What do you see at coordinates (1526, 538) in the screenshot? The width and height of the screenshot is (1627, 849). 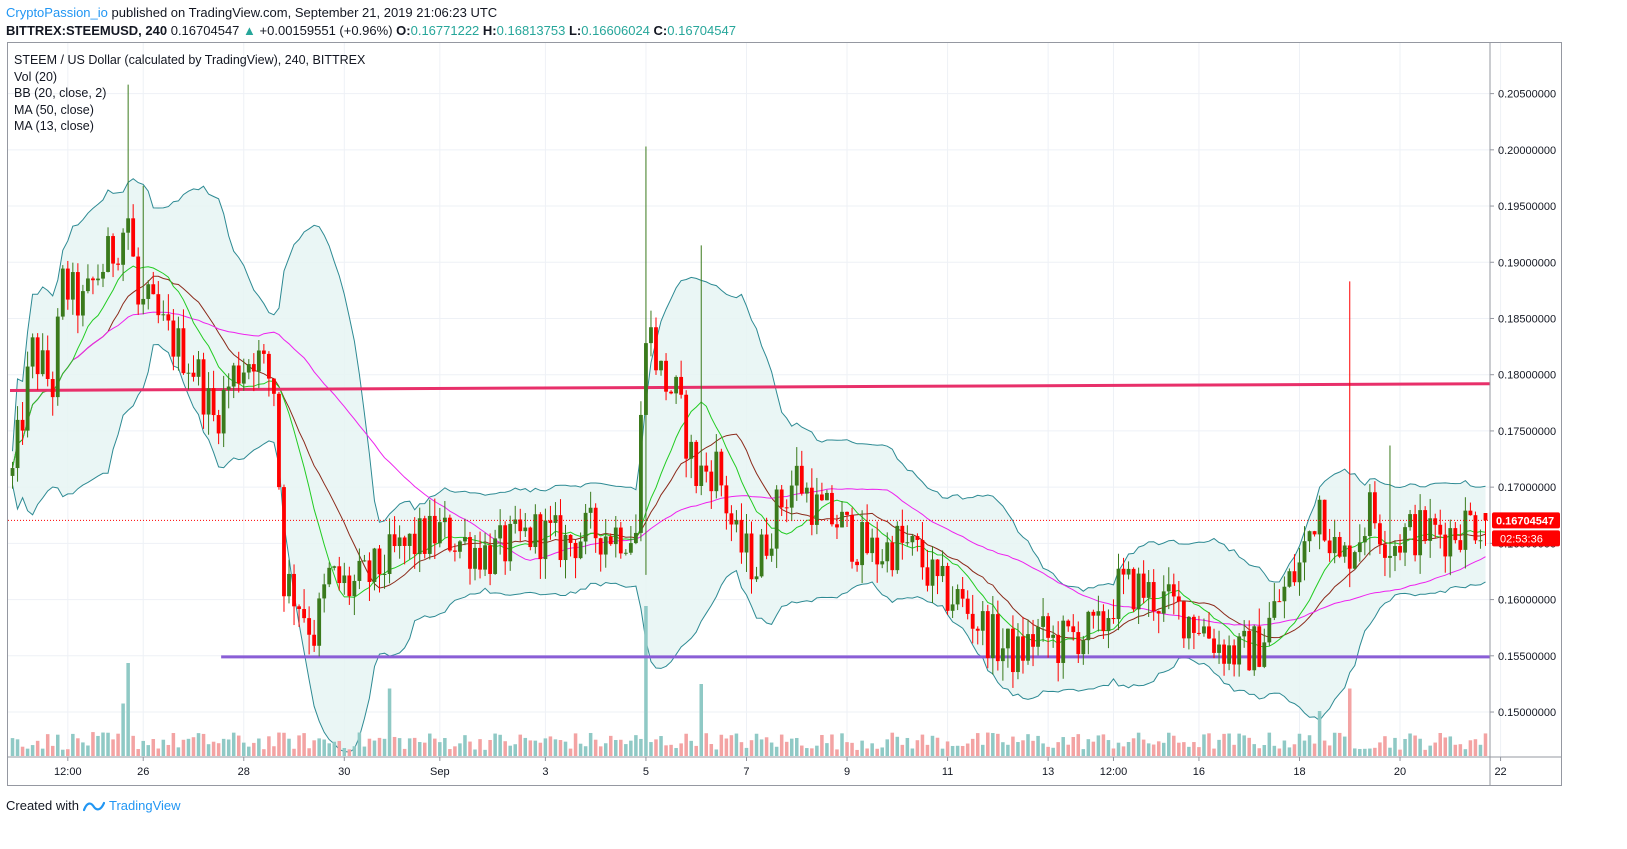 I see `countdown-tag` at bounding box center [1526, 538].